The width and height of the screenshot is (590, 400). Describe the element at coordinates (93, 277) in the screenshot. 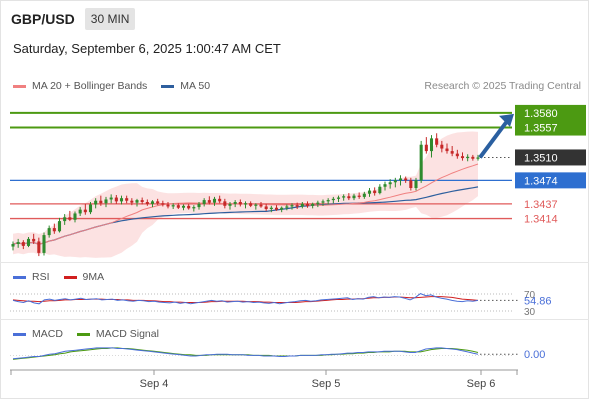

I see `legend-label-9ma: 9MA` at that location.